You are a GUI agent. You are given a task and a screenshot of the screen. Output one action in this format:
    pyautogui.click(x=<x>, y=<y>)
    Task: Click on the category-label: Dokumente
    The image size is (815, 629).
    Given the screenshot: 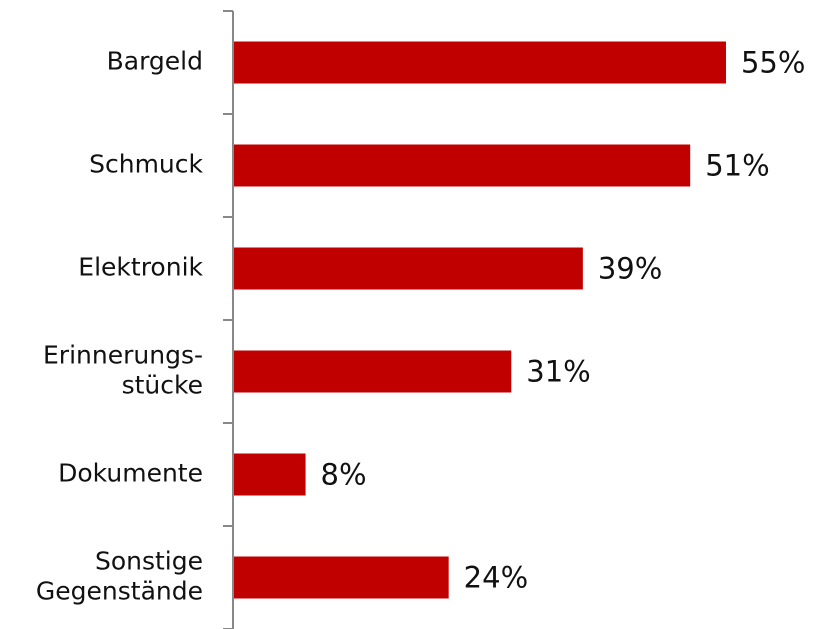 What is the action you would take?
    pyautogui.click(x=130, y=473)
    